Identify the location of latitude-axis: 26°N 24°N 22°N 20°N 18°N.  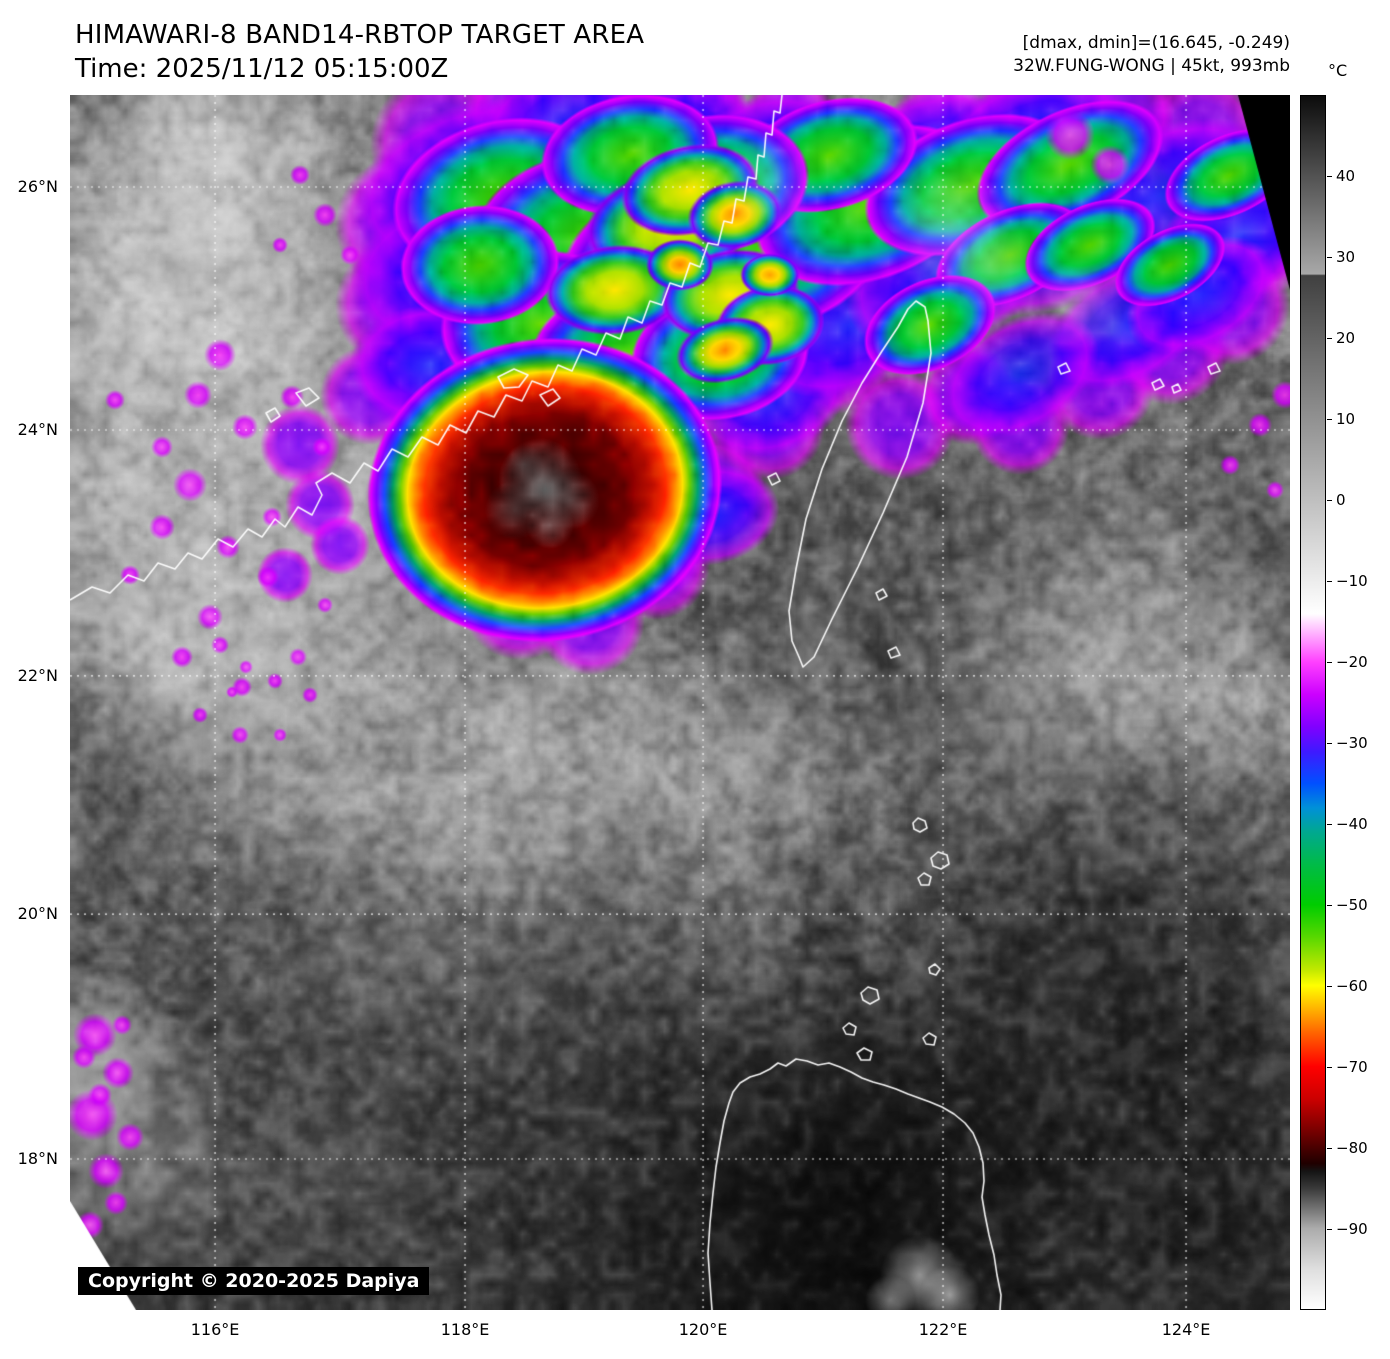
(31, 702).